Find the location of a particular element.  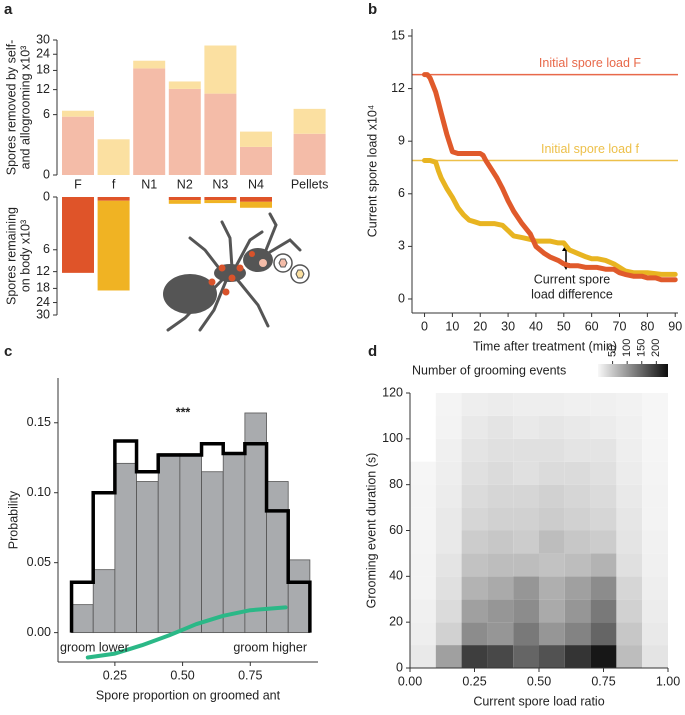

y-tick-label: 30 is located at coordinates (43, 314).